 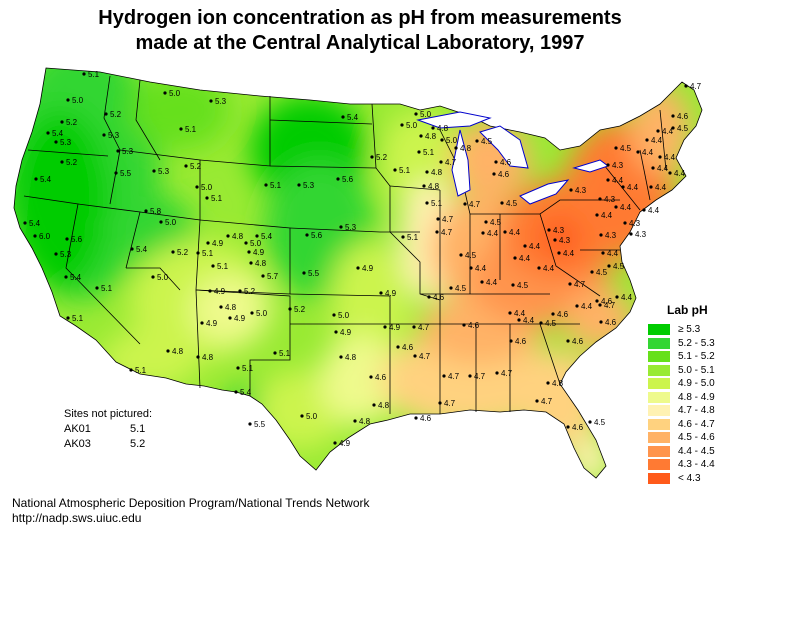 I want to click on site-ph-value: 4.9, so click(x=345, y=443).